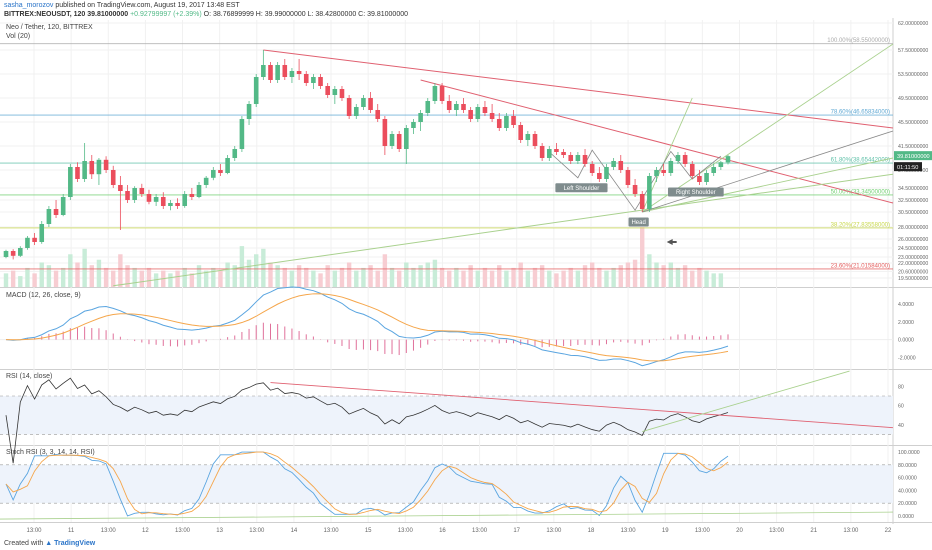 This screenshot has width=932, height=550. What do you see at coordinates (29, 376) in the screenshot?
I see `rsi-pane-title: RSI (14, close)` at bounding box center [29, 376].